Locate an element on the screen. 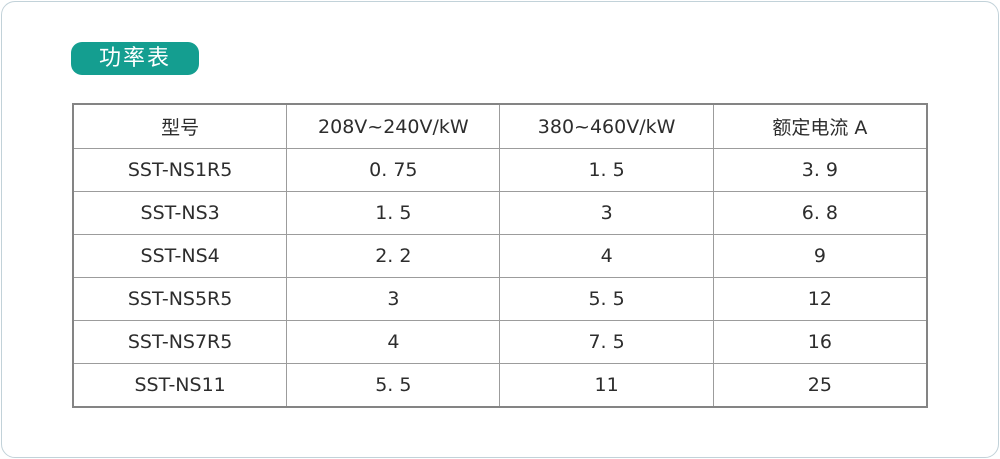 This screenshot has height=459, width=1000. kw-208-240-cell: 5. 5 is located at coordinates (393, 385).